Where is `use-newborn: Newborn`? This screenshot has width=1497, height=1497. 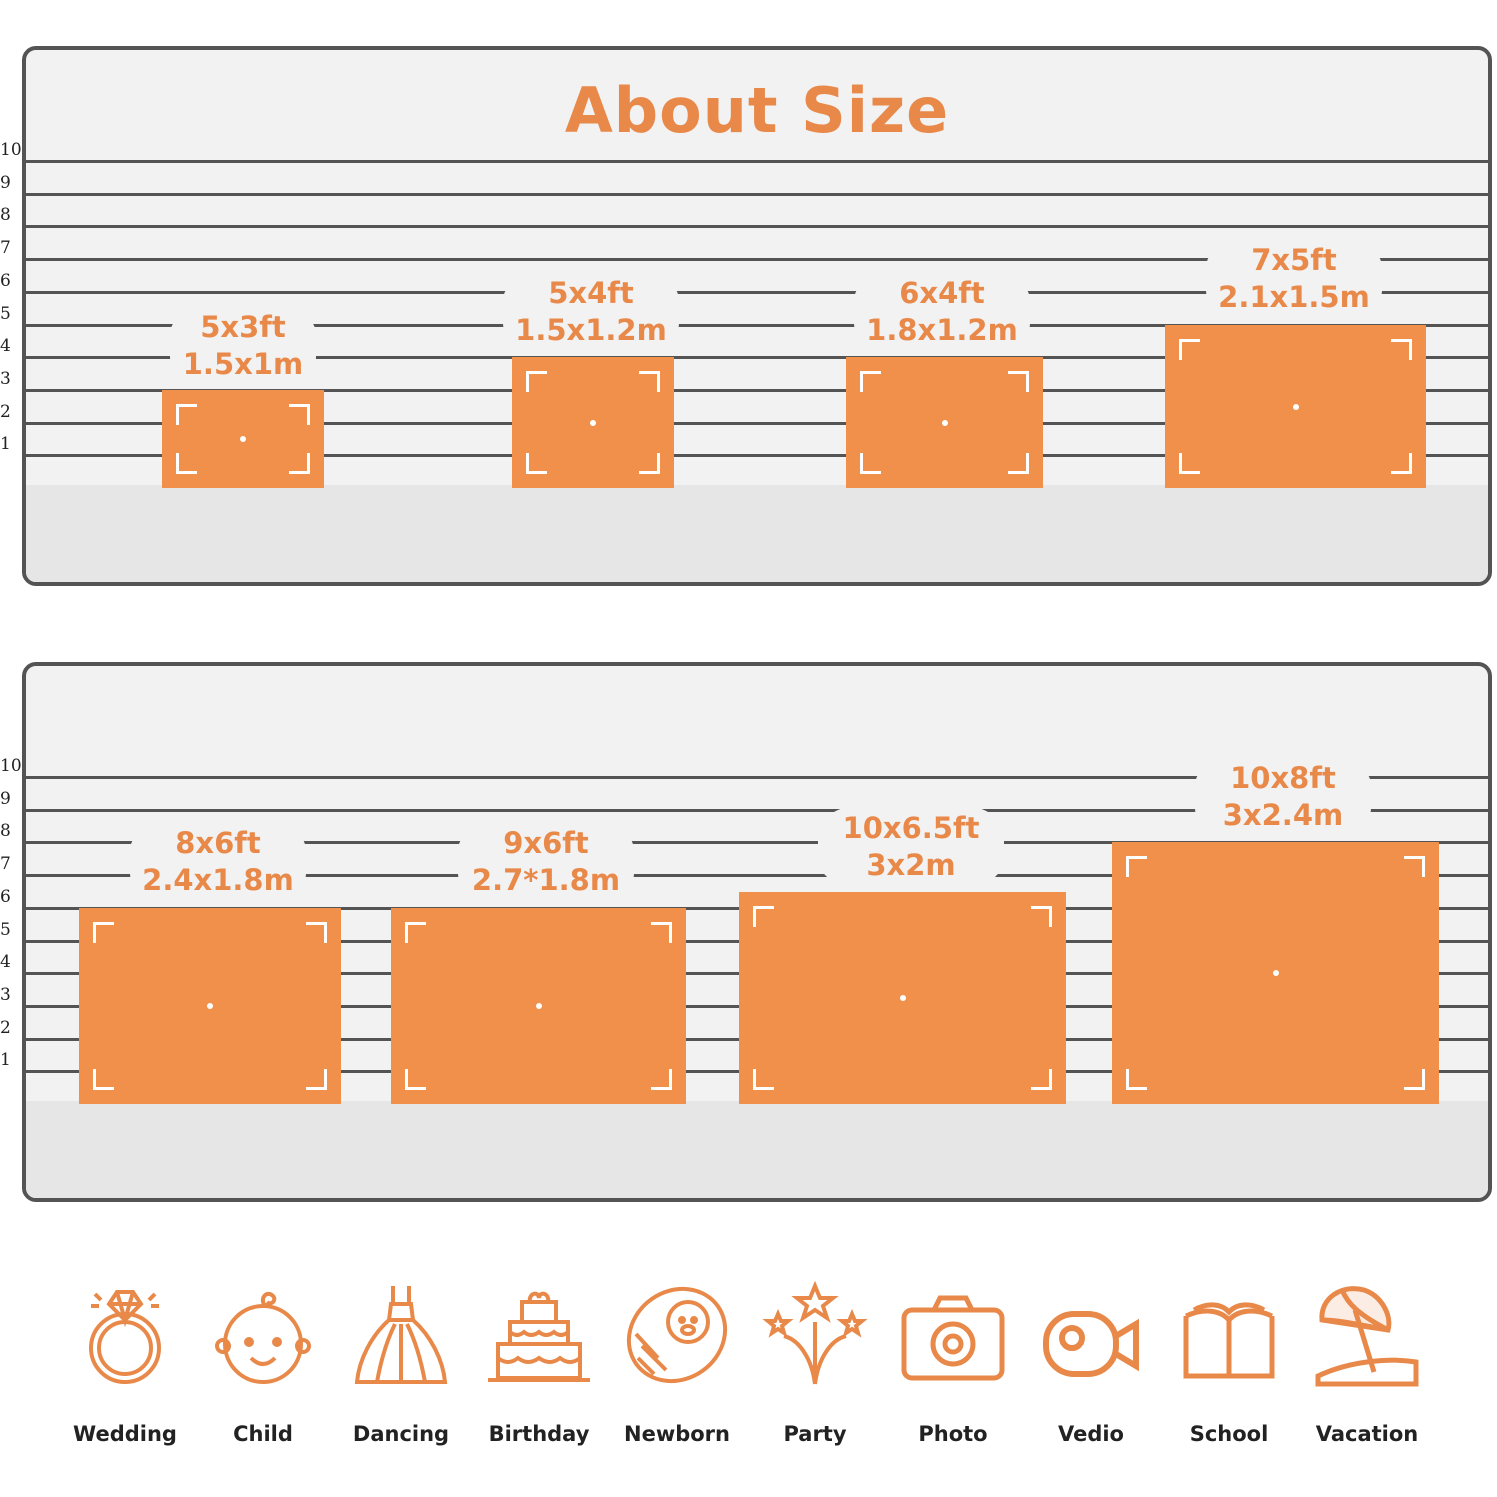 use-newborn: Newborn is located at coordinates (677, 1363).